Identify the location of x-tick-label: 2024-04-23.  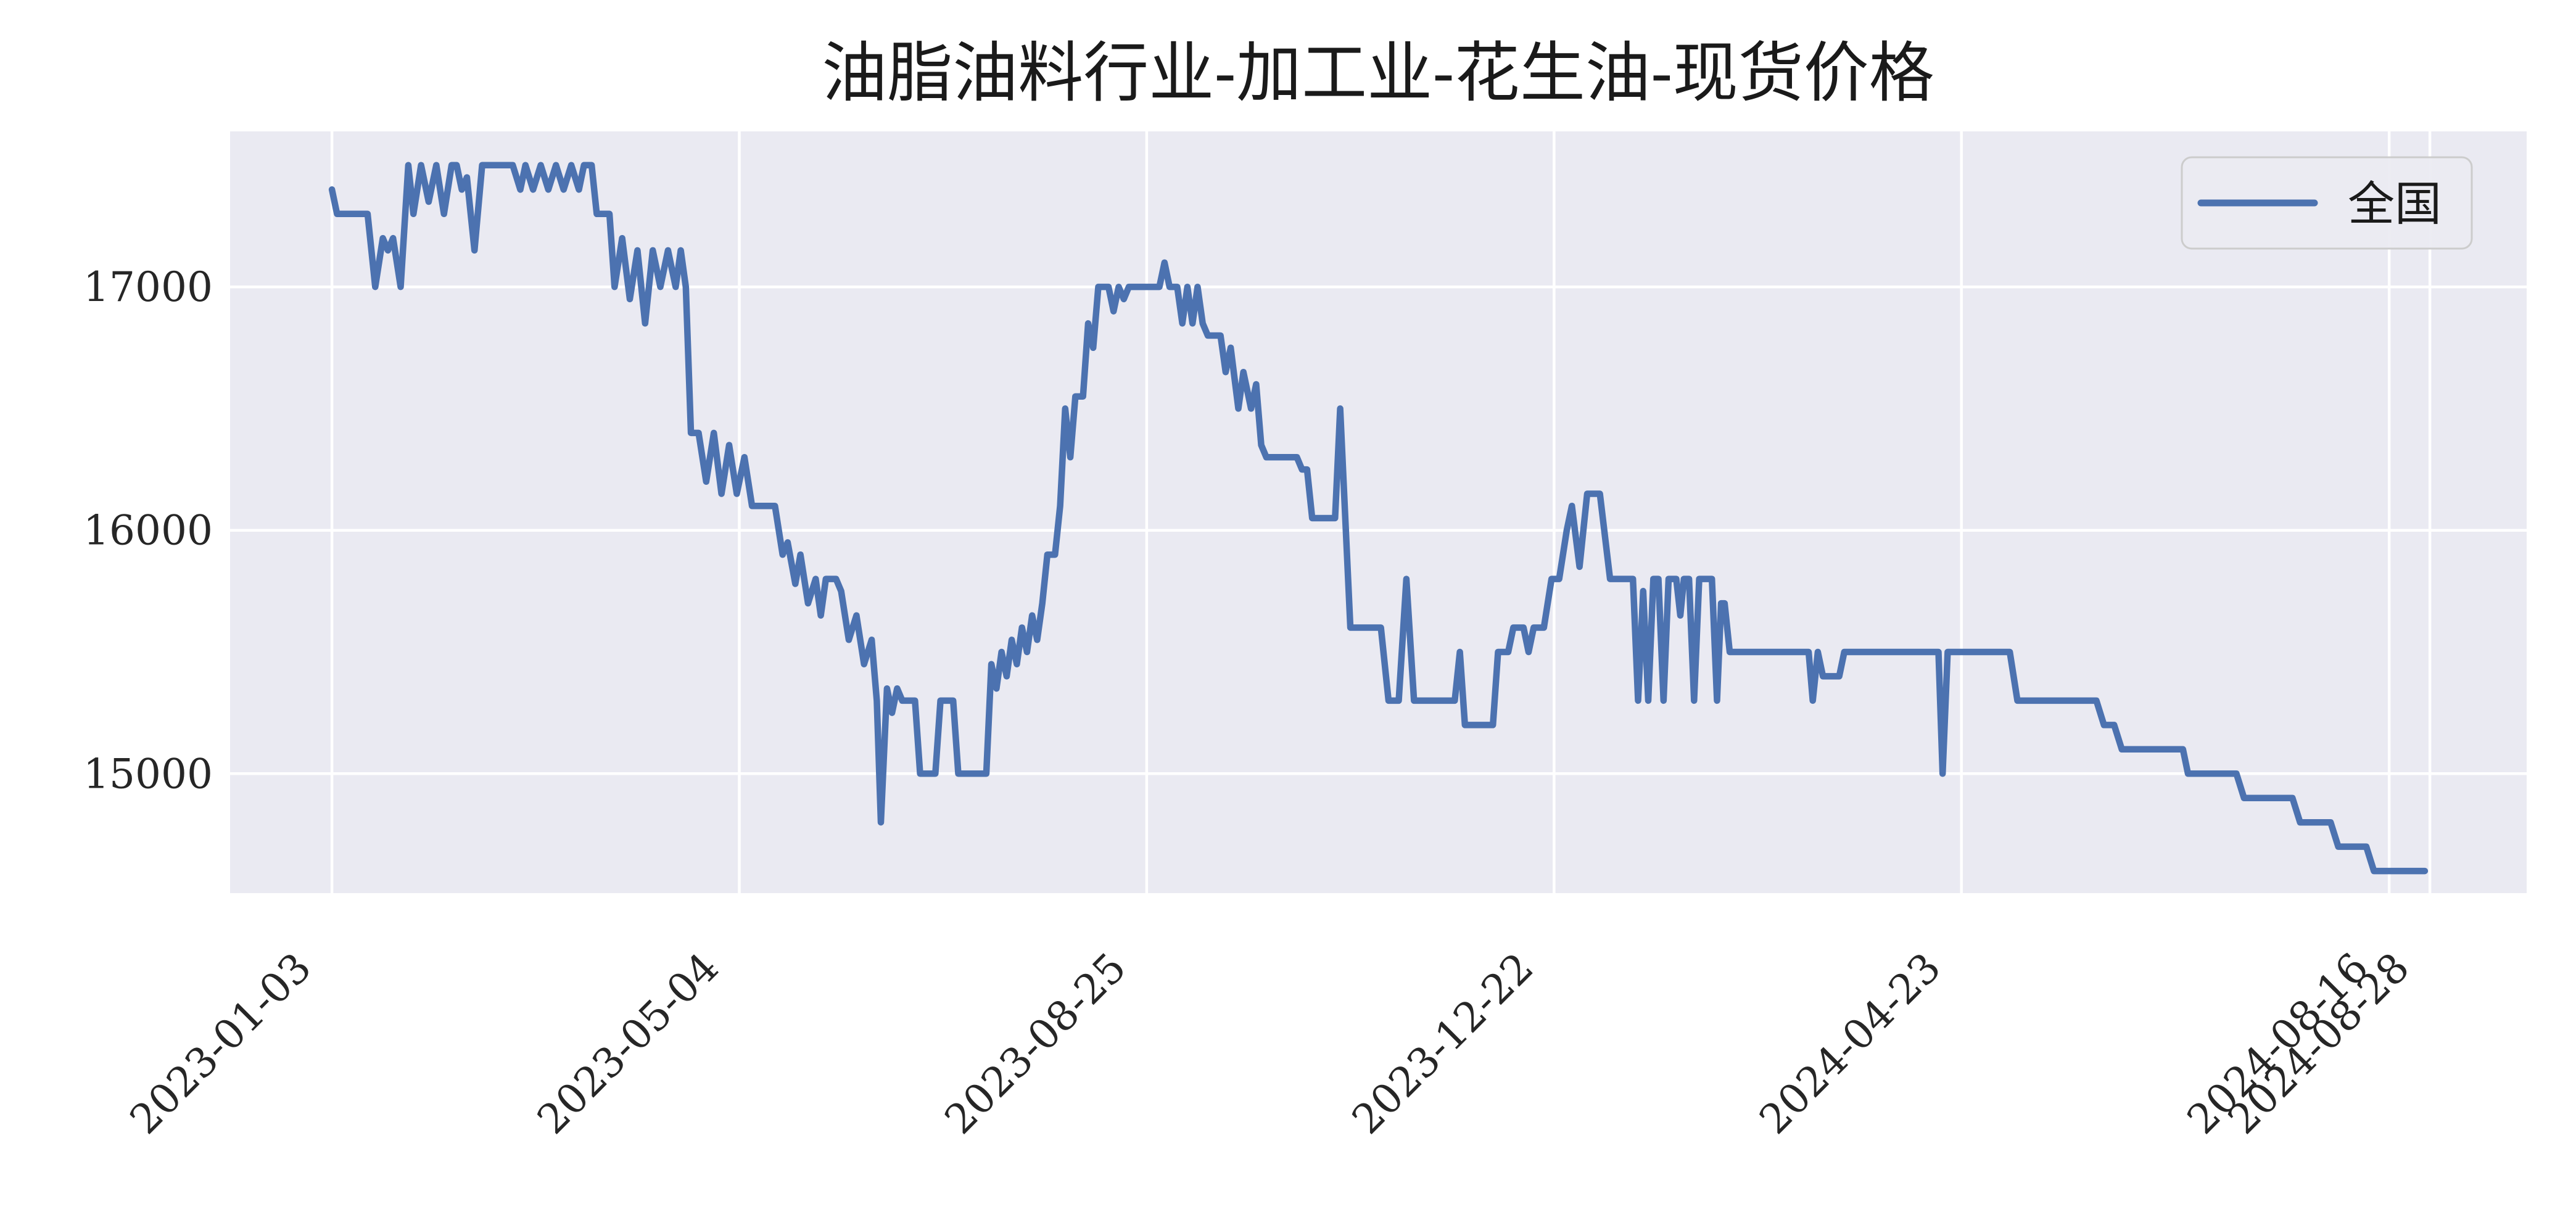
(1850, 1044).